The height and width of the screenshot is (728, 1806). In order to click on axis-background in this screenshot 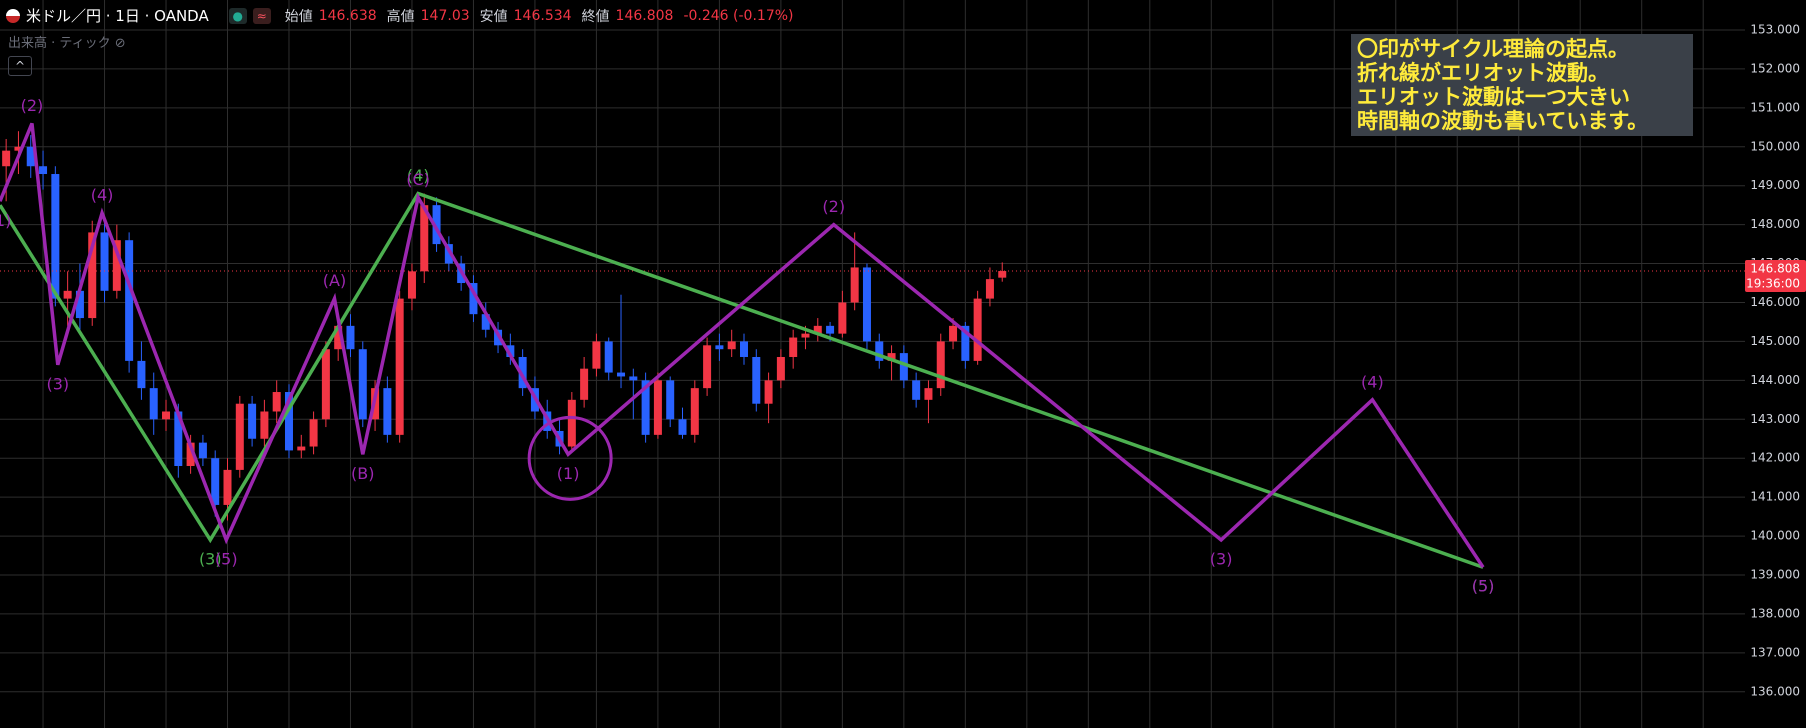, I will do `click(1775, 364)`.